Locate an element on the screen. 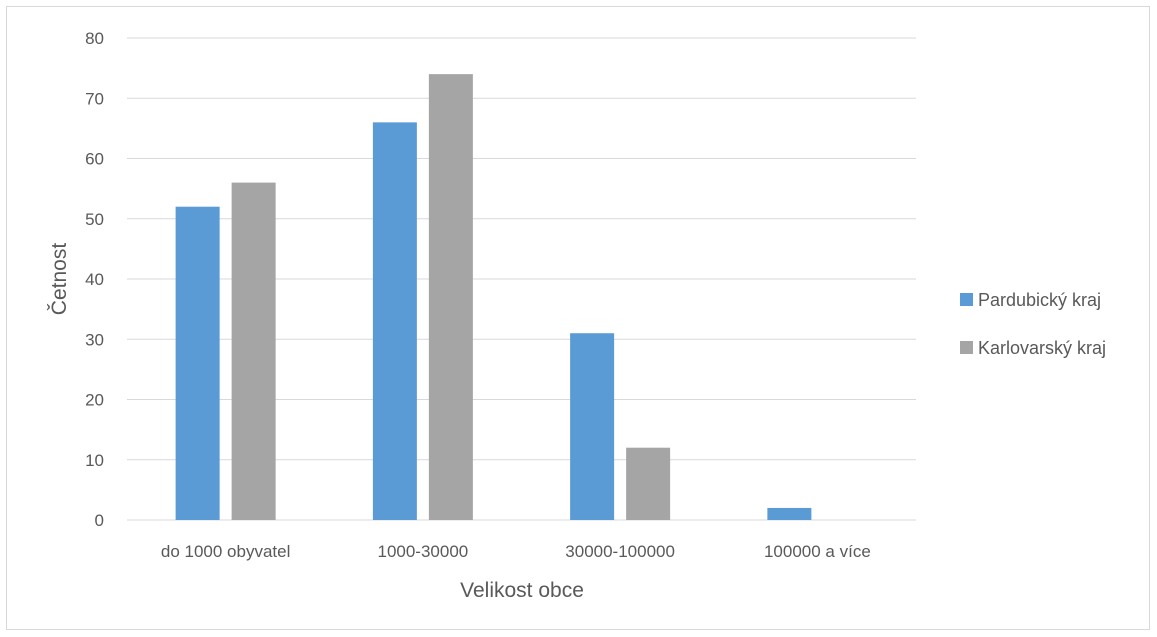 The height and width of the screenshot is (637, 1157). y-tick-label: 30 is located at coordinates (94, 339).